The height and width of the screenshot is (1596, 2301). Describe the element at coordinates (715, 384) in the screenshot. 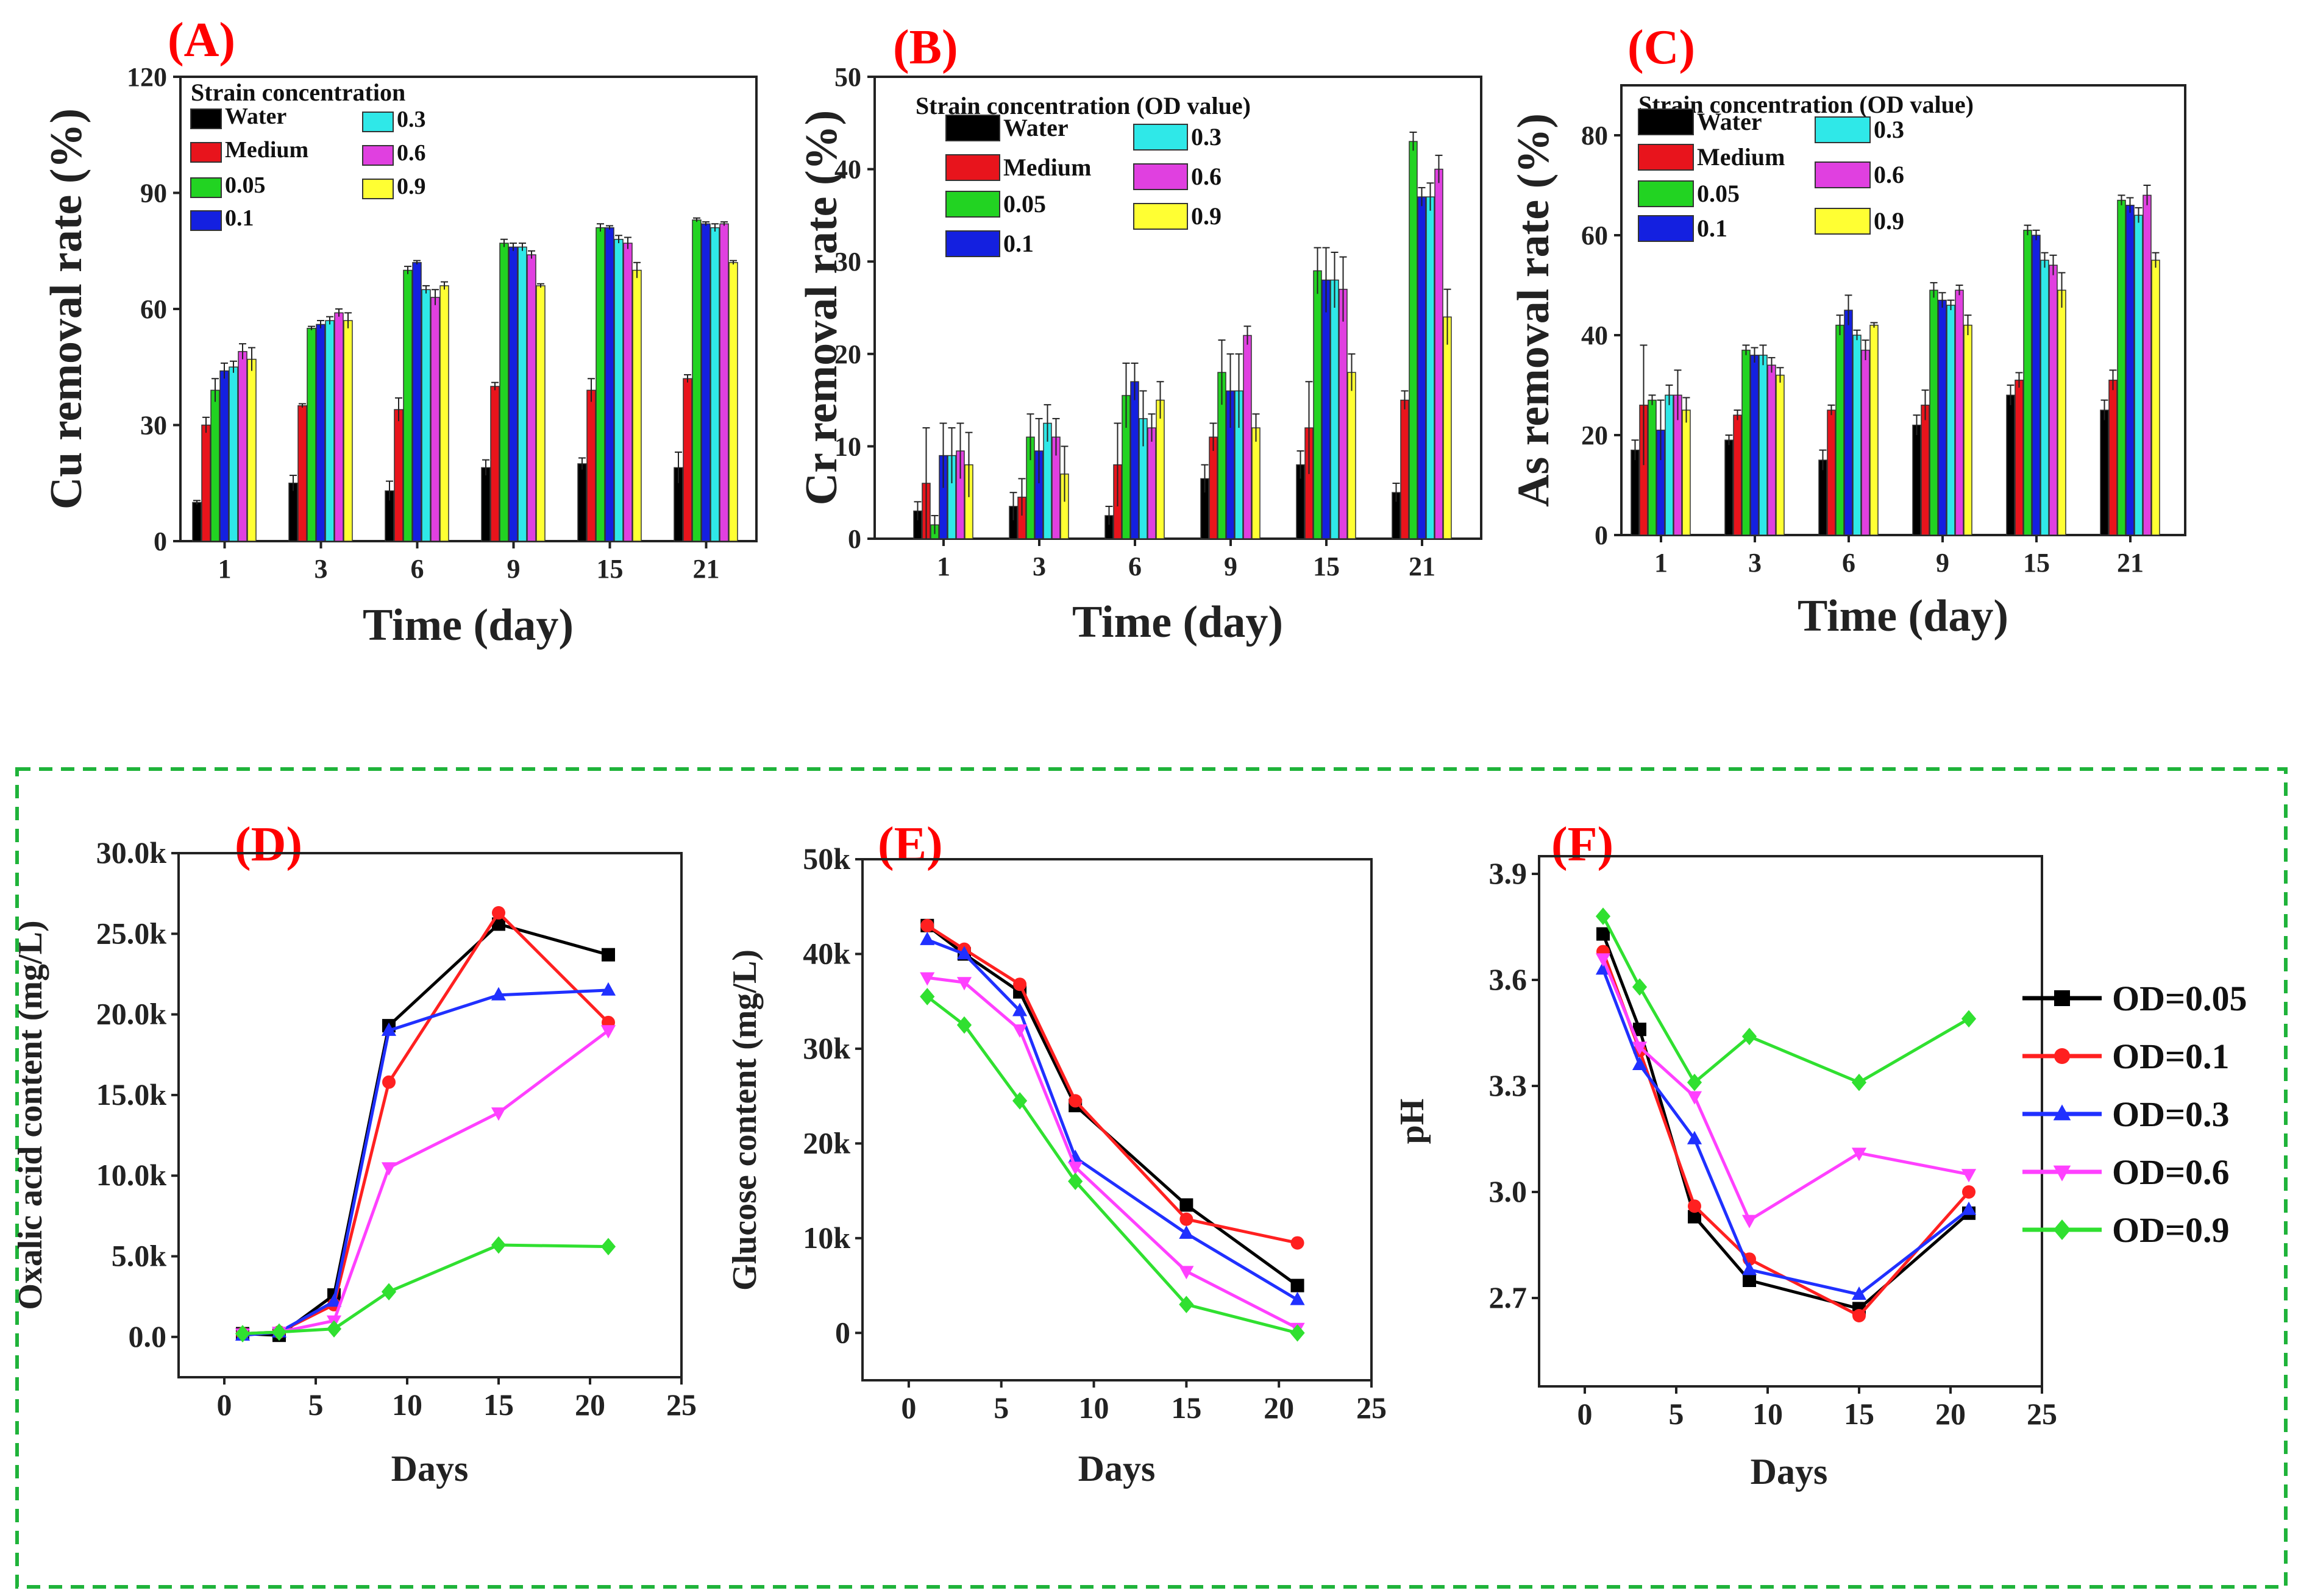

I see `bar-a-03-day21` at that location.